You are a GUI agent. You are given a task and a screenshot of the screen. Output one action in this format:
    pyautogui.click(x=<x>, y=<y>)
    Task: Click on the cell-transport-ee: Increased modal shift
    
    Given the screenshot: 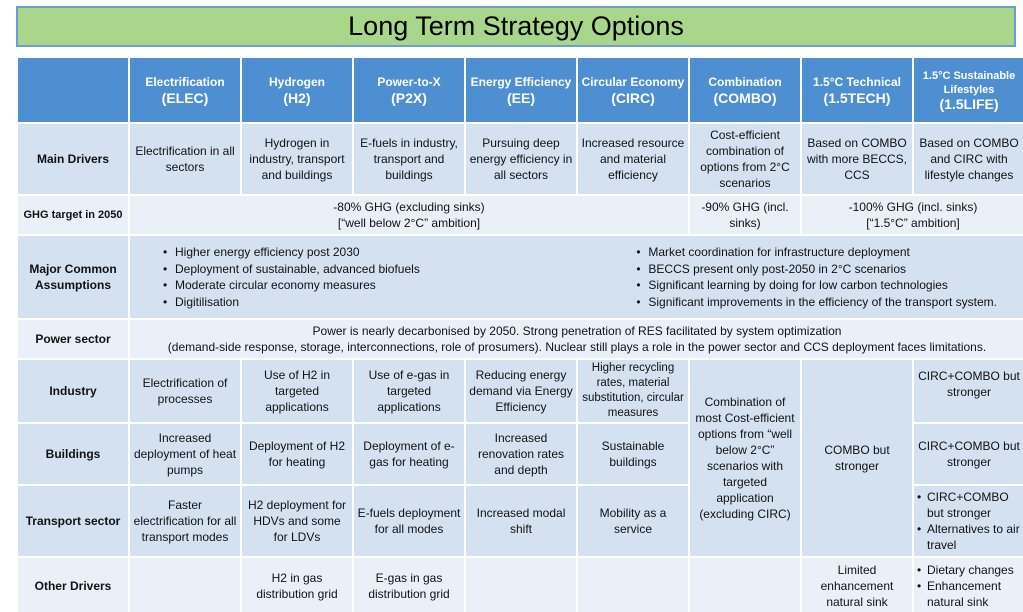 What is the action you would take?
    pyautogui.click(x=521, y=521)
    